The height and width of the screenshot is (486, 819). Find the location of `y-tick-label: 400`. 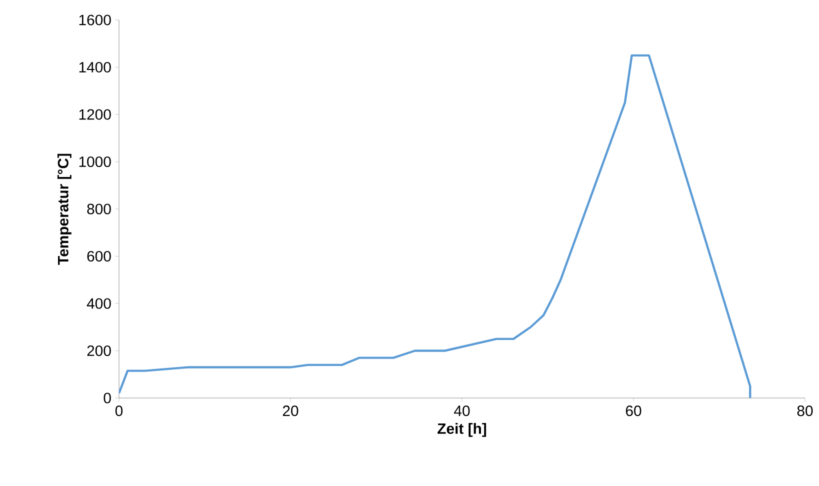

y-tick-label: 400 is located at coordinates (98, 303).